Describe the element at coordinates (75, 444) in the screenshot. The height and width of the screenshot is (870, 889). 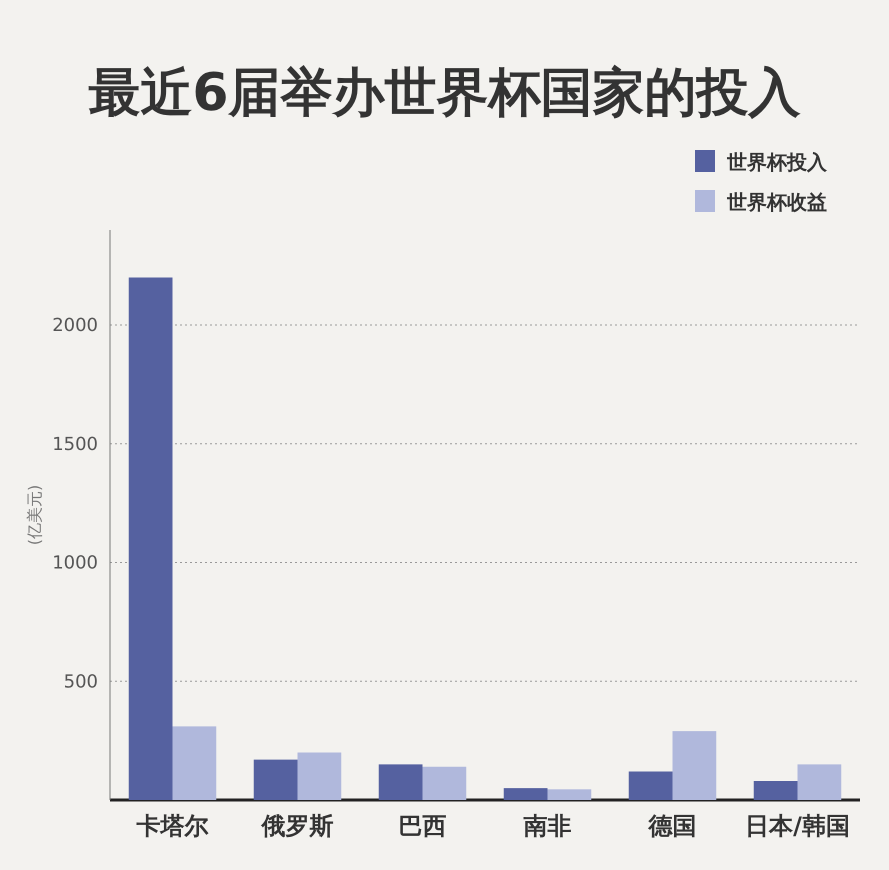
I see `y-tick-label: 1500` at that location.